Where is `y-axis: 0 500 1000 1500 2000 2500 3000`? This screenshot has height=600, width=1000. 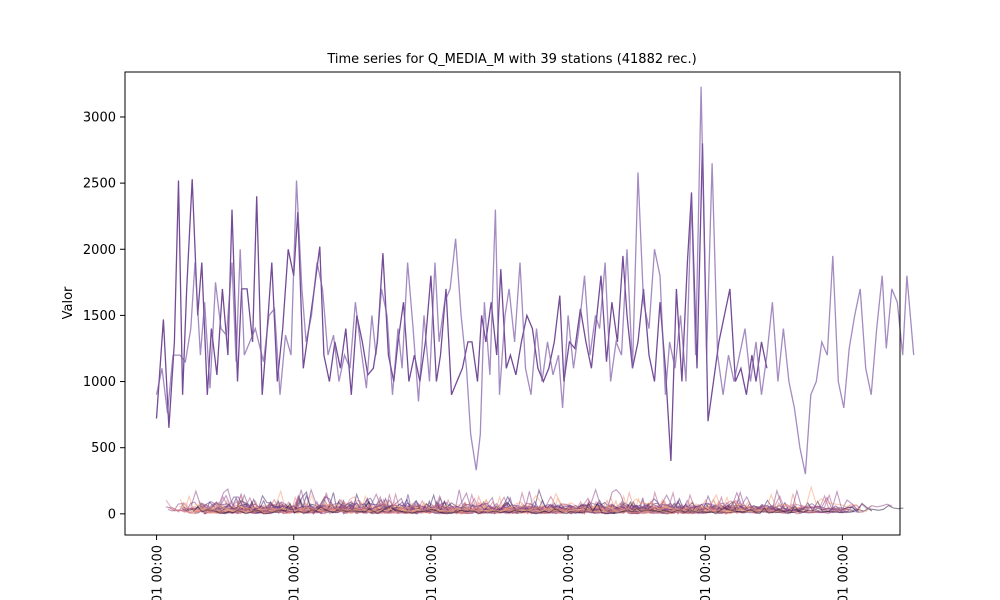 y-axis: 0 500 1000 1500 2000 2500 3000 is located at coordinates (104, 316).